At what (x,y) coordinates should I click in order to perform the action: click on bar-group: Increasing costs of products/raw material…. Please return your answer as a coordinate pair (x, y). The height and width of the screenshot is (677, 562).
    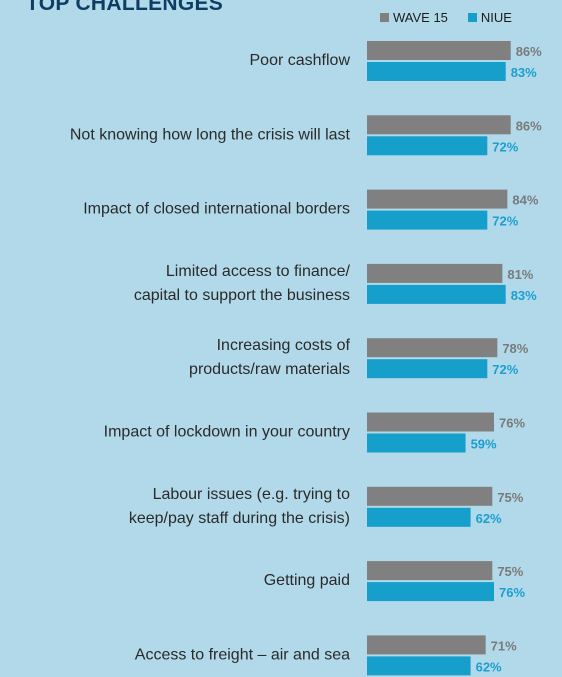
    Looking at the image, I should click on (359, 358).